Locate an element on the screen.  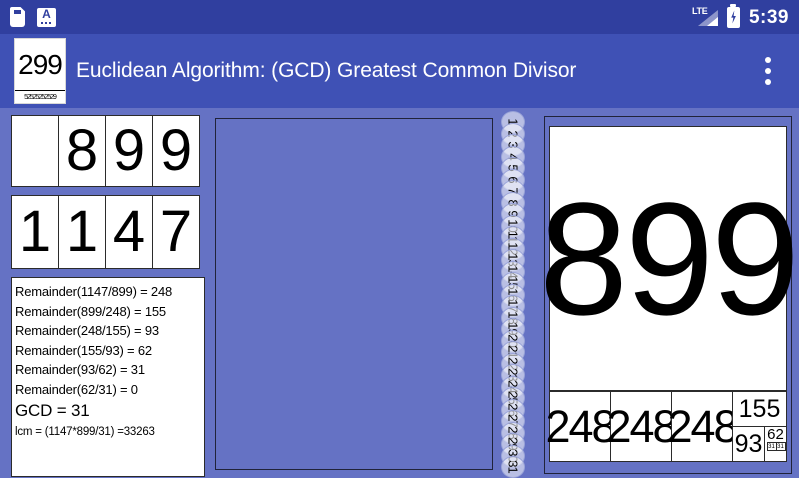
status-bar-left-icons: A is located at coordinates (33, 17).